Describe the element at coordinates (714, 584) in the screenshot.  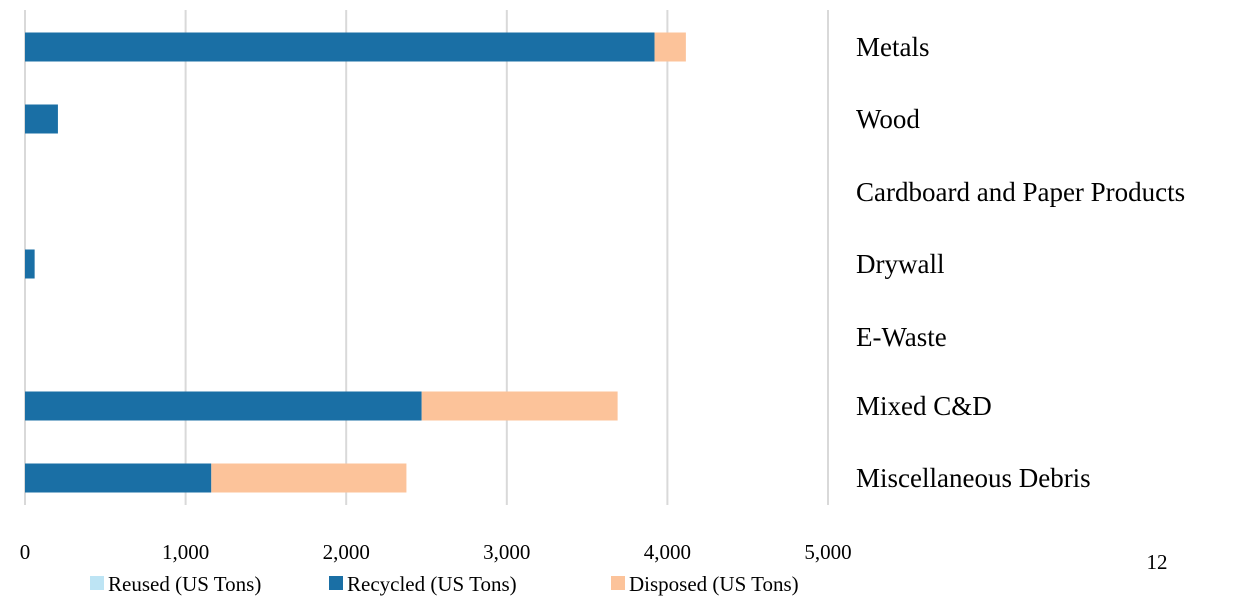
I see `legend-label-2: Disposed (US Tons)` at that location.